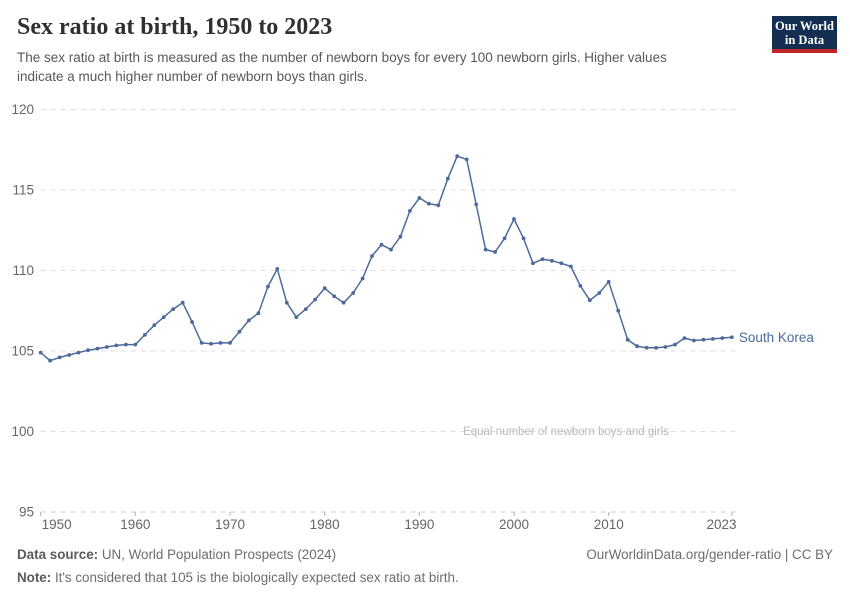 The height and width of the screenshot is (600, 850). Describe the element at coordinates (721, 524) in the screenshot. I see `x-axis-label: 2023` at that location.